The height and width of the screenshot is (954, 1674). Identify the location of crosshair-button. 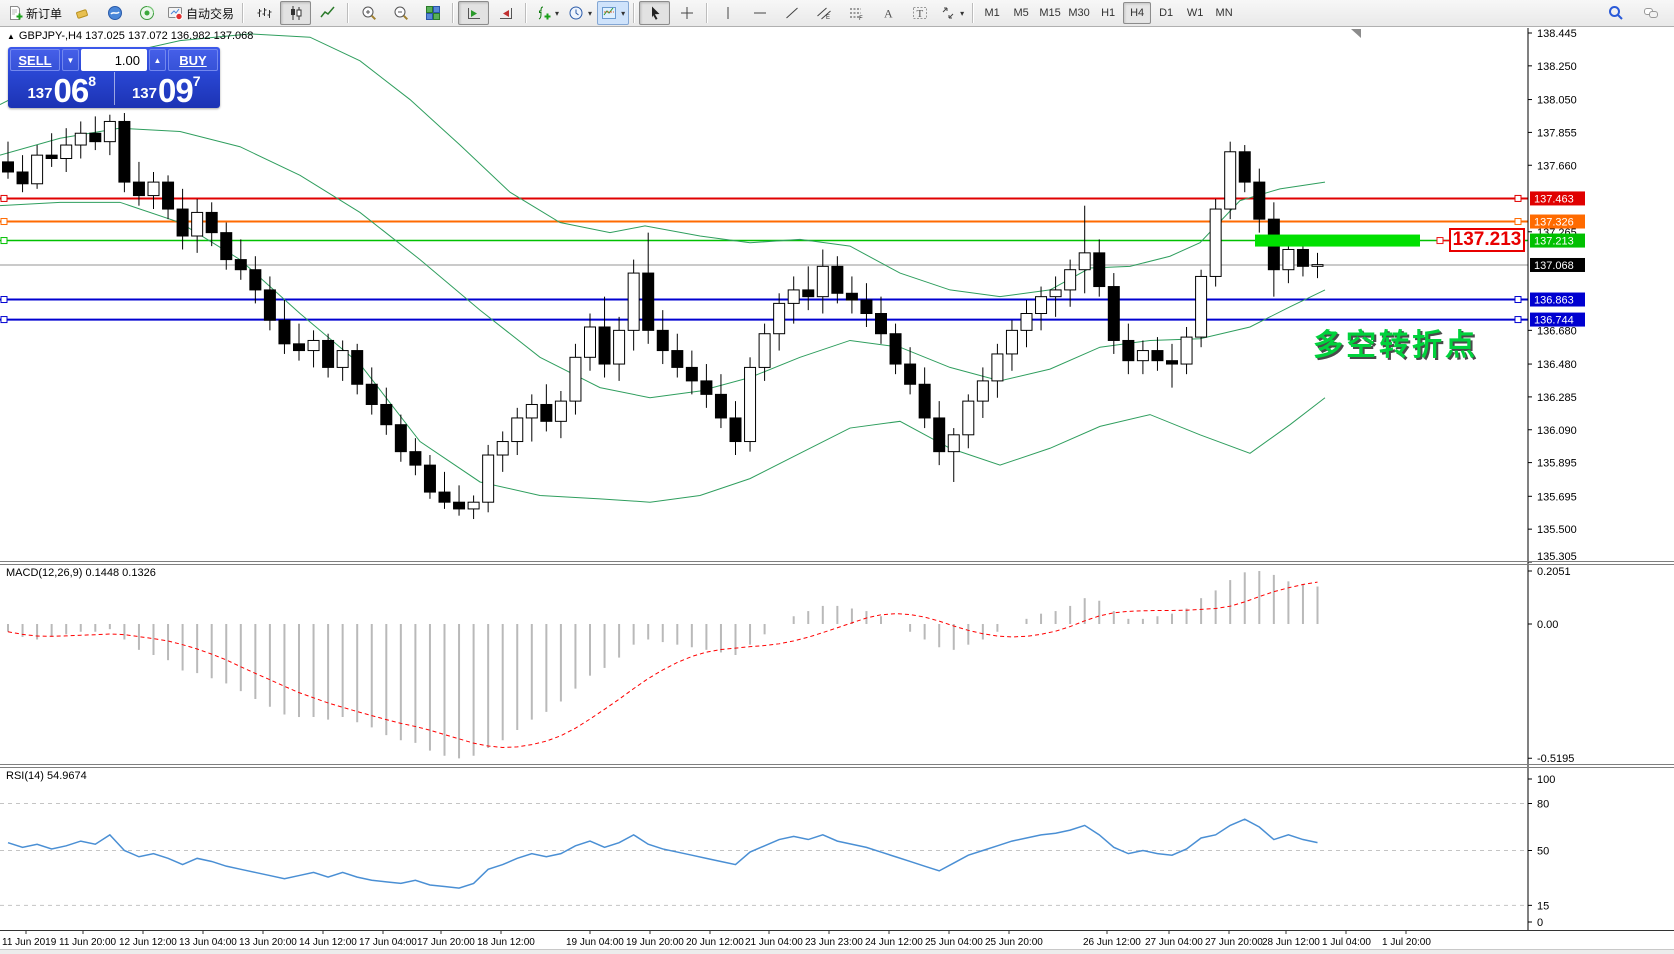
(686, 13).